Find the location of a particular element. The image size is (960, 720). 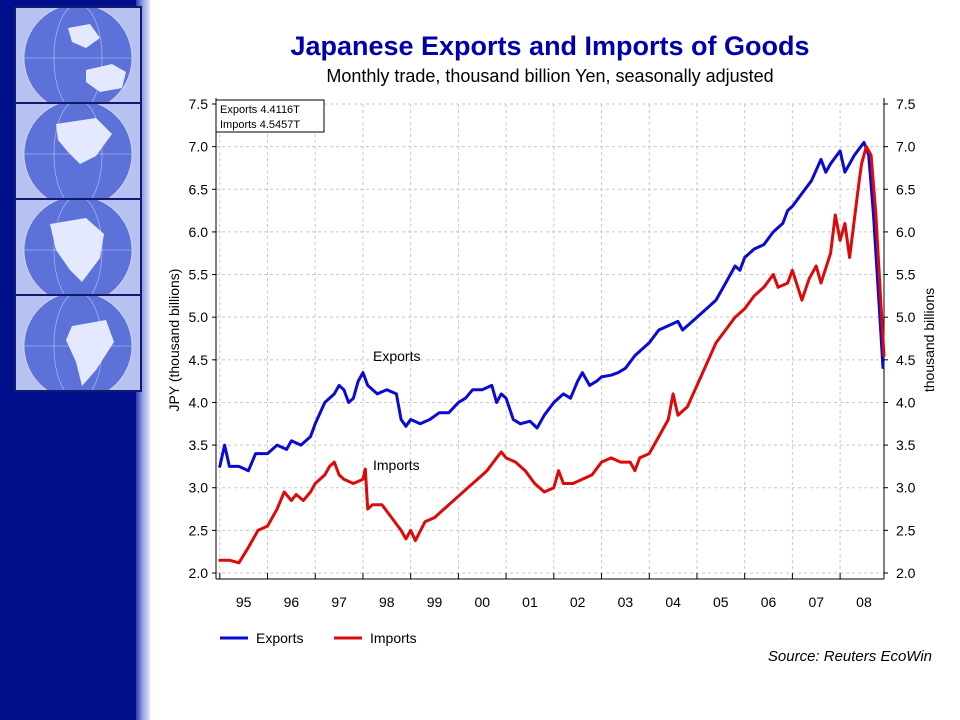

y-tick-label-right: 3.5 is located at coordinates (906, 445).